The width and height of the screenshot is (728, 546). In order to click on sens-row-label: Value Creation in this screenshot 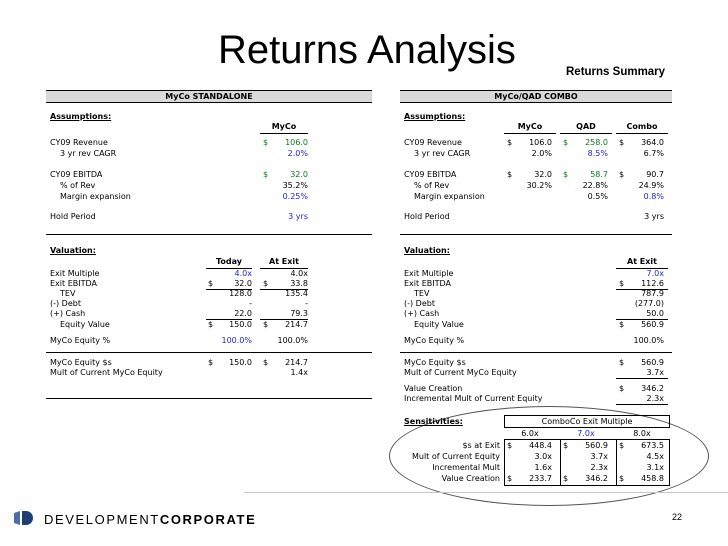, I will do `click(470, 478)`.